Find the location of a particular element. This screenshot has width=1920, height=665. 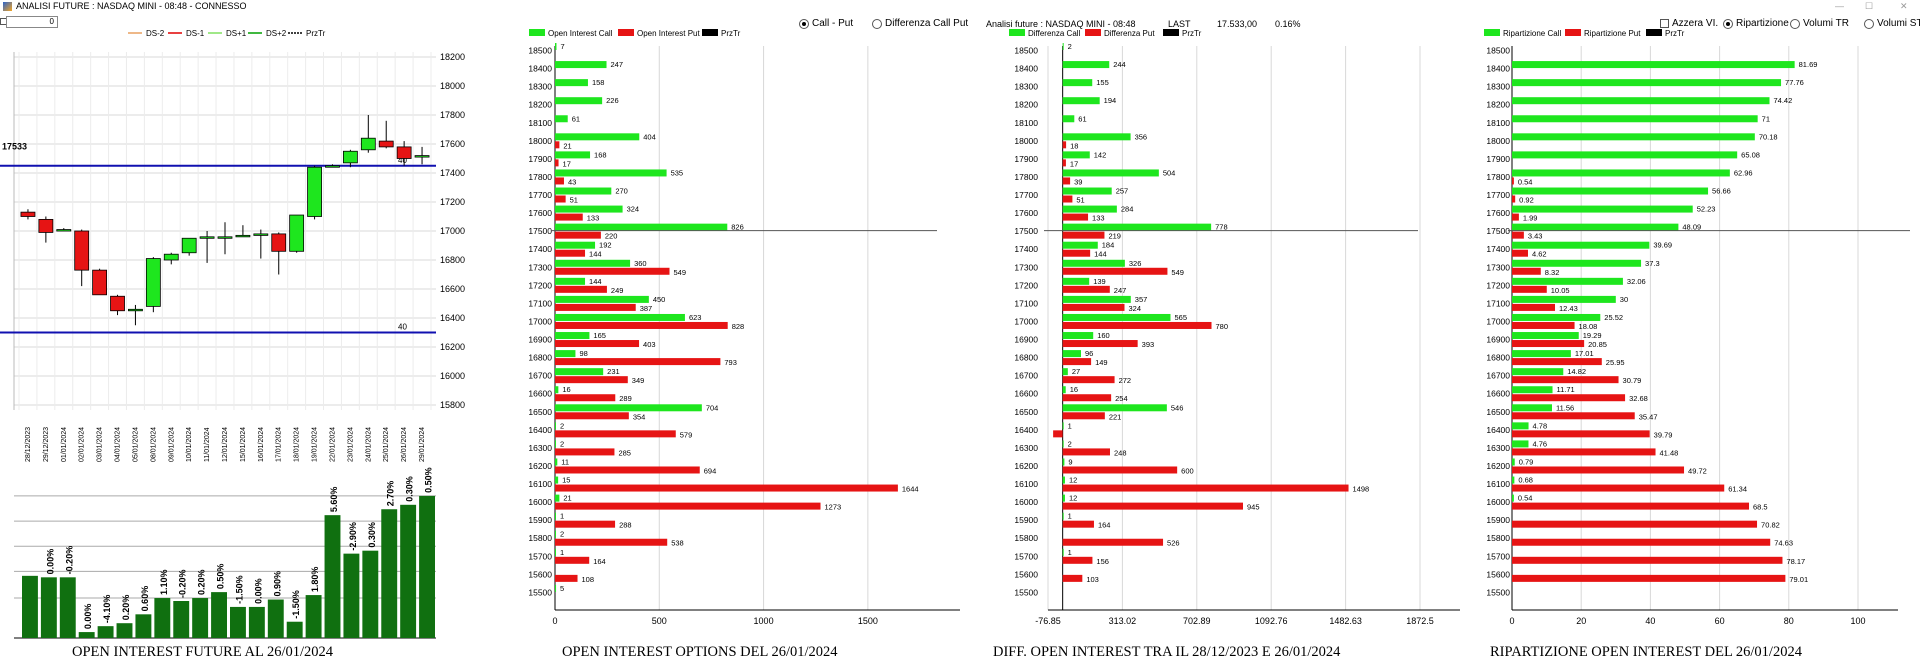

call-value: 19.29 is located at coordinates (1592, 335).